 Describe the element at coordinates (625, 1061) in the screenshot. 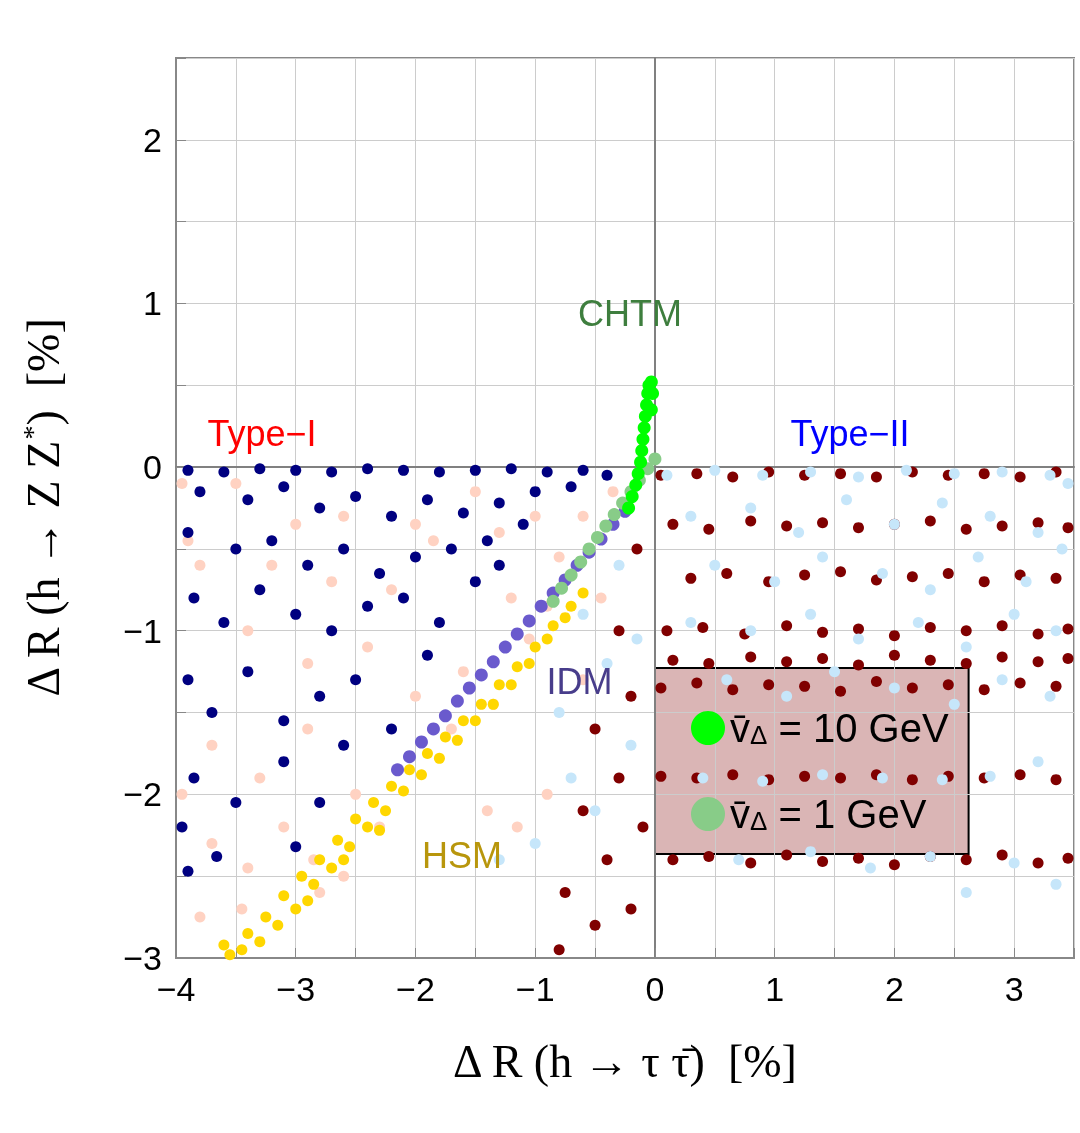

I see `x-axis-title: Δ R (h → τ τ̄) [%]` at that location.